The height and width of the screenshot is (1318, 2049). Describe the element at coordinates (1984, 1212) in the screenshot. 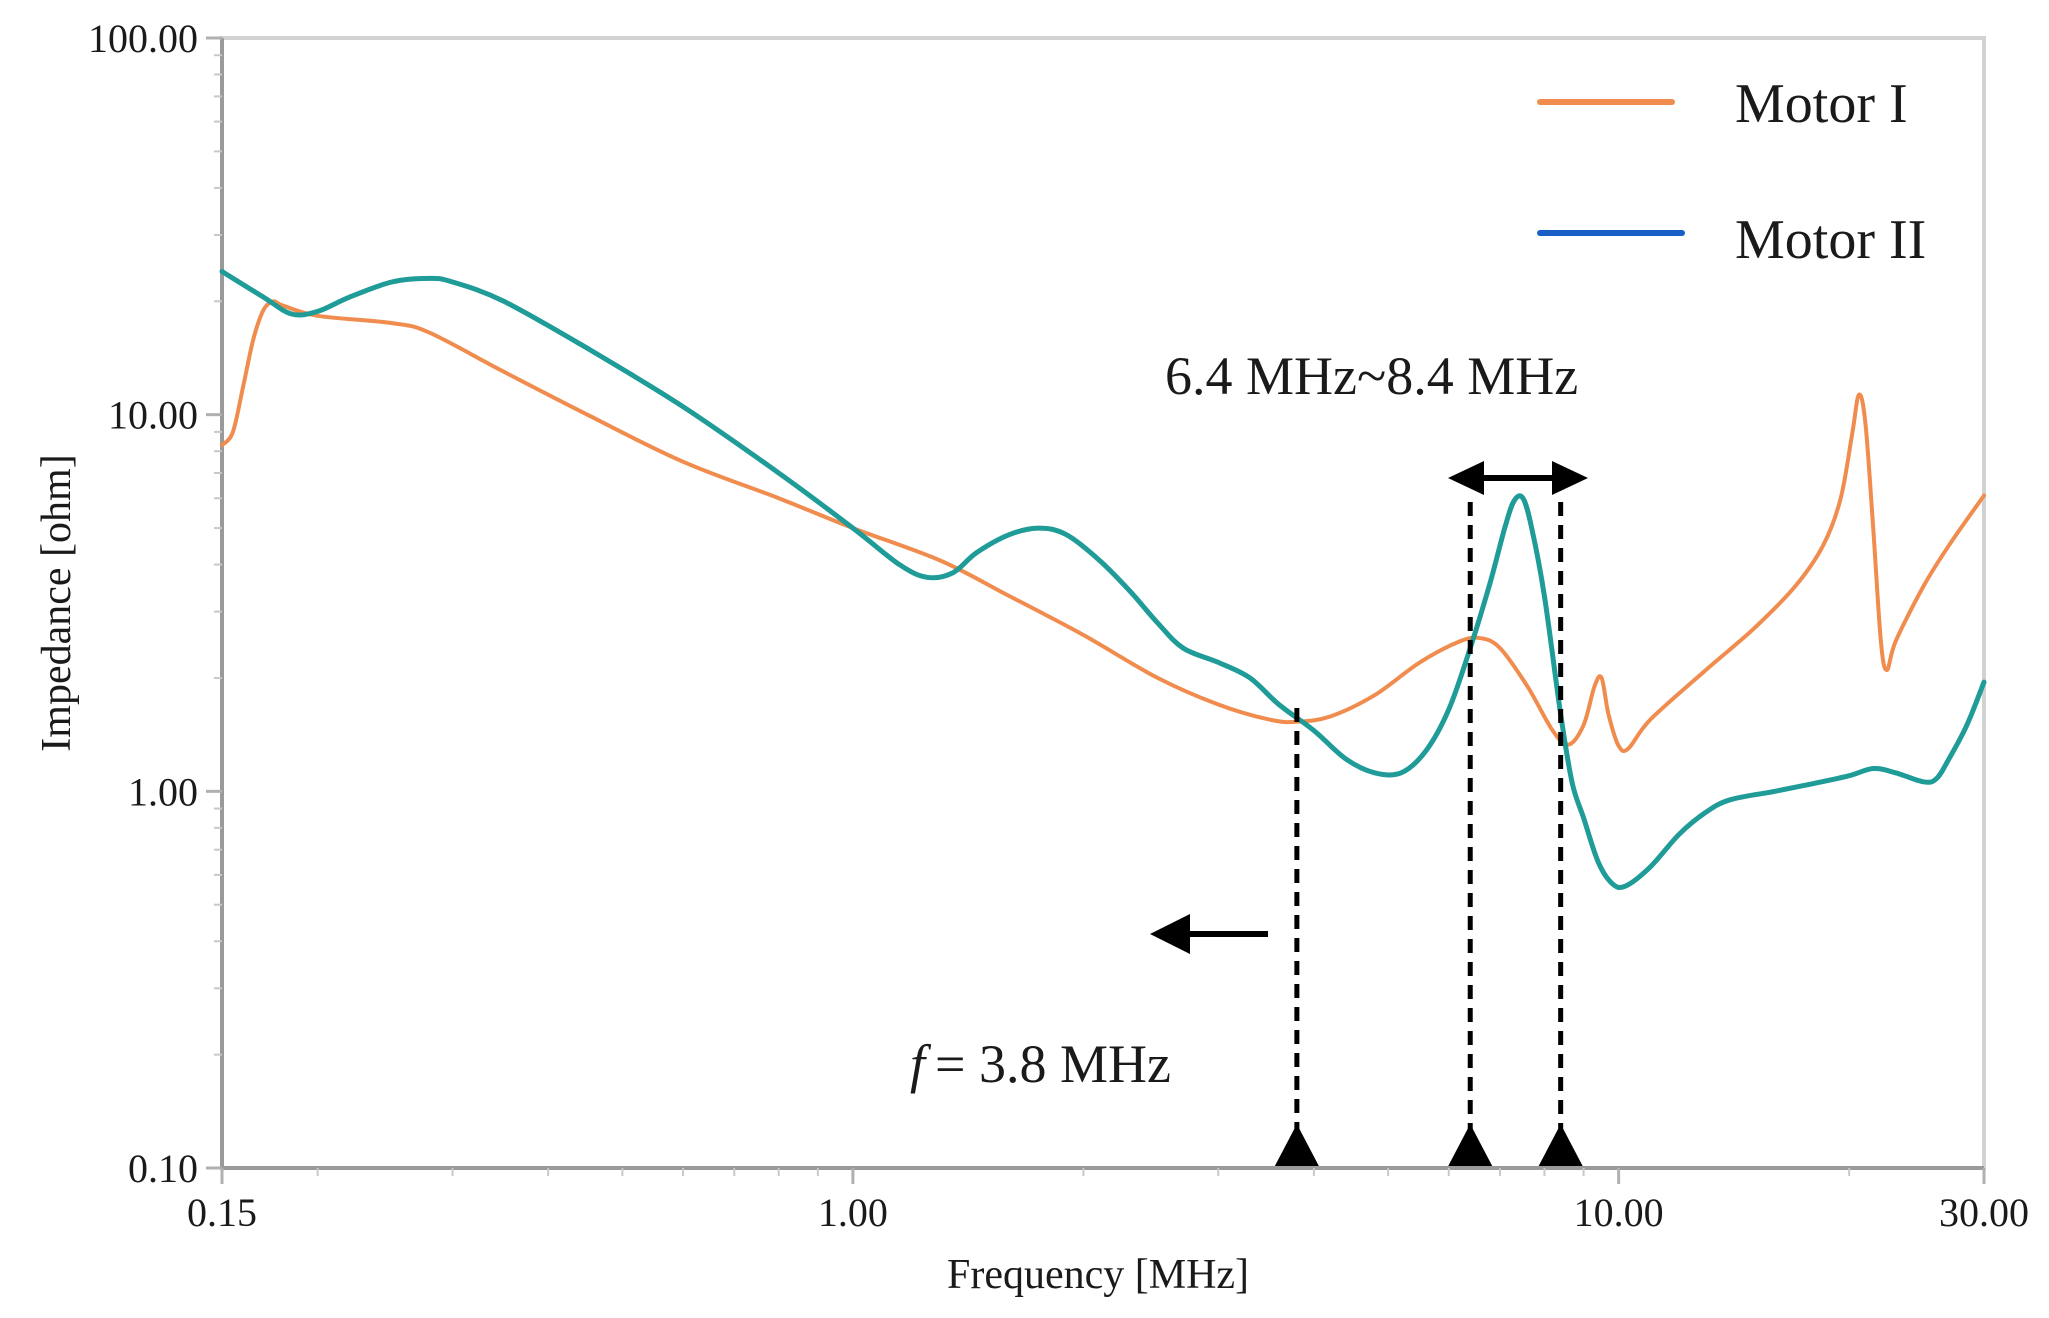

I see `x-tick-label: 30.00` at that location.